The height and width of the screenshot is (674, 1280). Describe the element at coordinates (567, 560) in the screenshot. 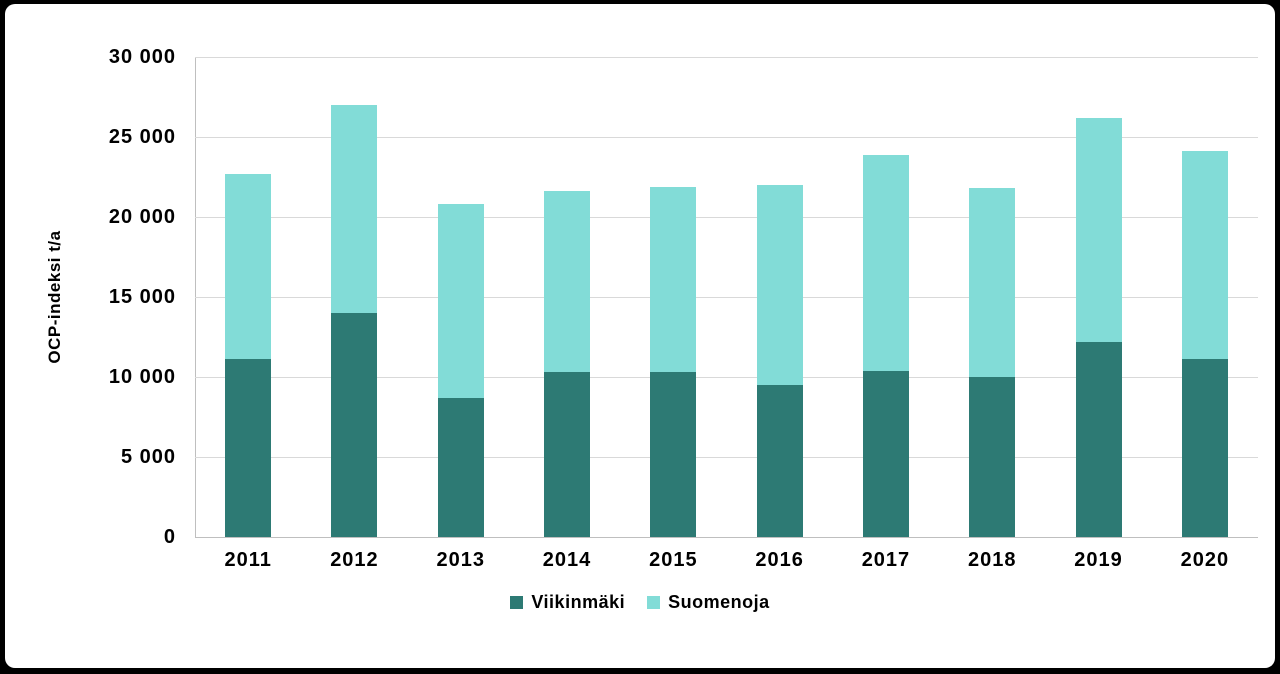

I see `x-tick-label: 2014` at that location.